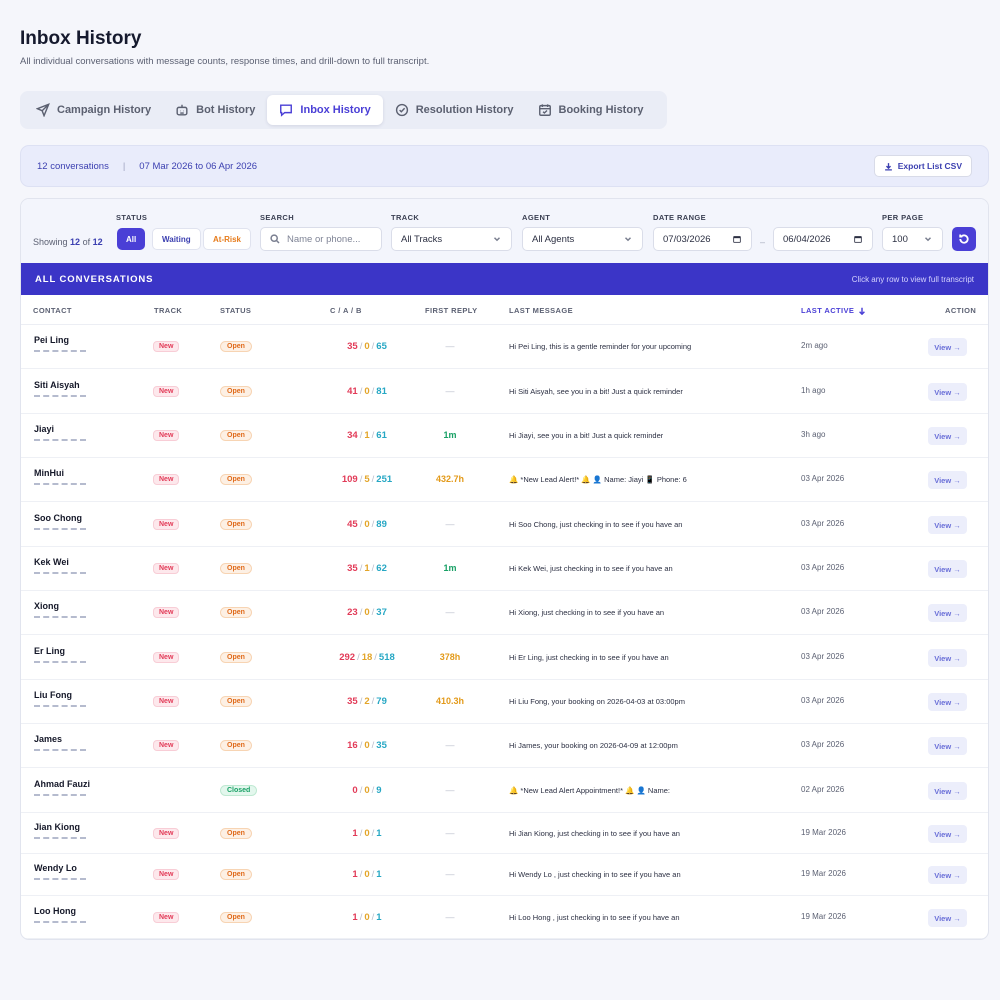 The image size is (1000, 1000). Describe the element at coordinates (497, 239) in the screenshot. I see `chevron-down-icon` at that location.